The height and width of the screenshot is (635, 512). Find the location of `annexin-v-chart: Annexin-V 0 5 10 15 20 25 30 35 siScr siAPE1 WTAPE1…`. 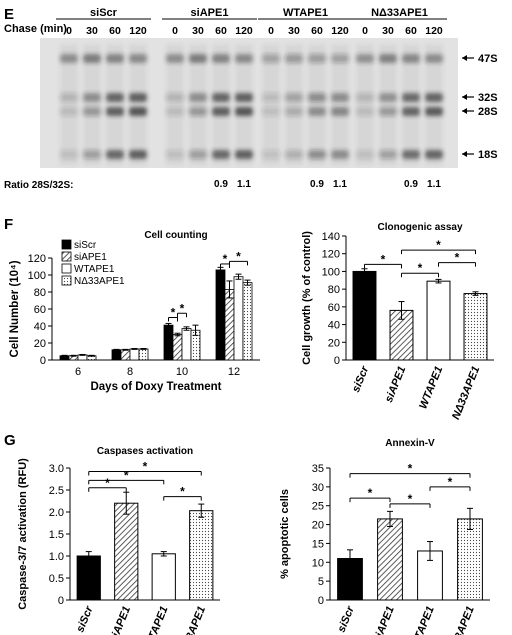

annexin-v-chart: Annexin-V 0 5 10 15 20 25 30 35 siScr siAPE1 WTAPE1… is located at coordinates (384, 536).